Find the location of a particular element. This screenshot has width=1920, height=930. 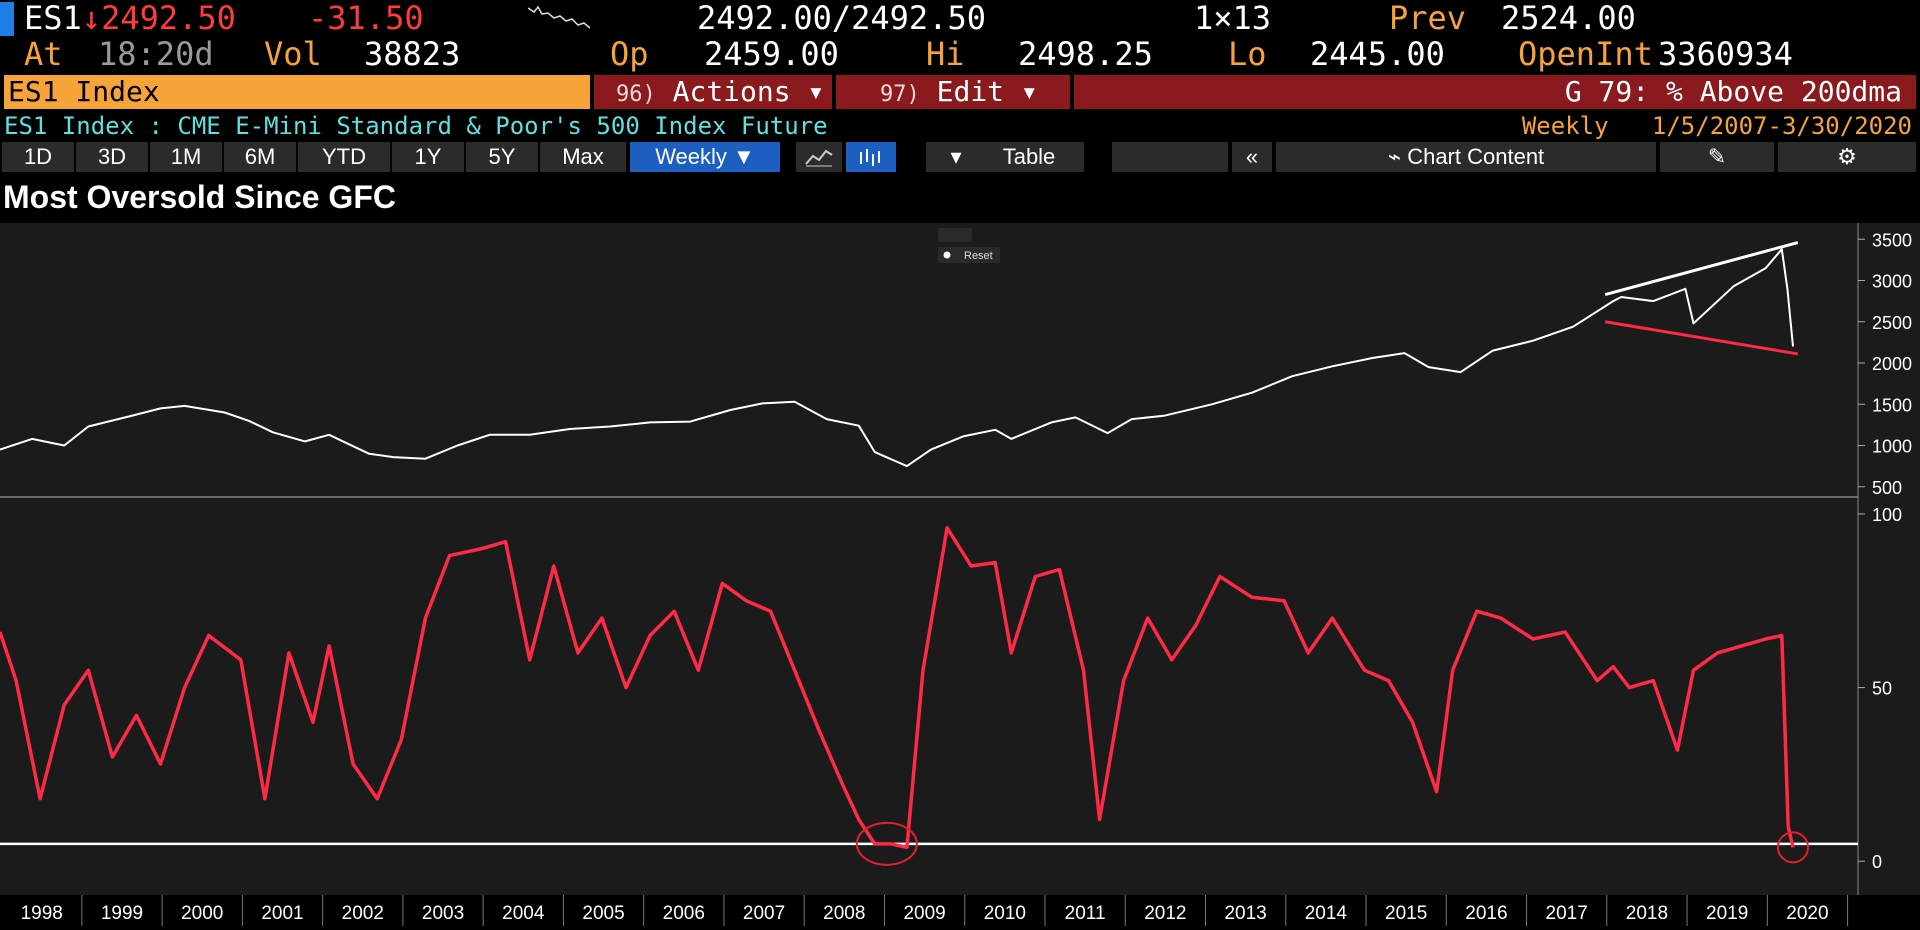

year-label: 2018 is located at coordinates (1647, 913).